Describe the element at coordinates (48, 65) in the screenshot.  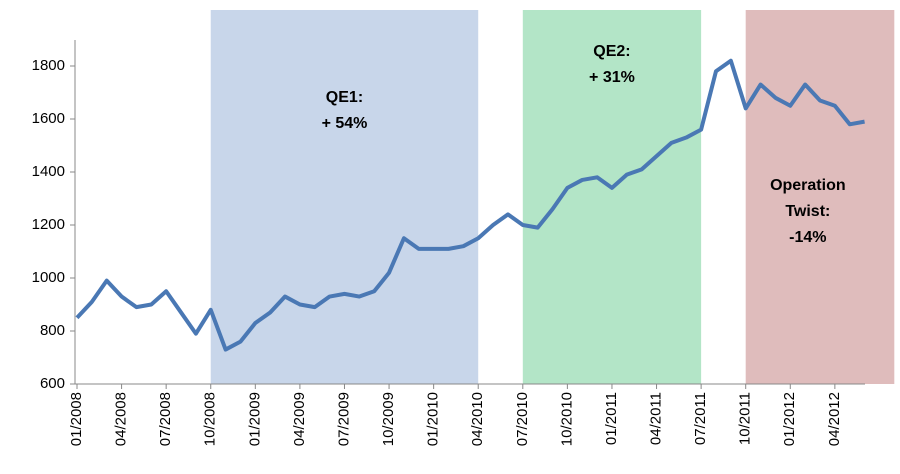
I see `y-tick-label: 1800` at that location.